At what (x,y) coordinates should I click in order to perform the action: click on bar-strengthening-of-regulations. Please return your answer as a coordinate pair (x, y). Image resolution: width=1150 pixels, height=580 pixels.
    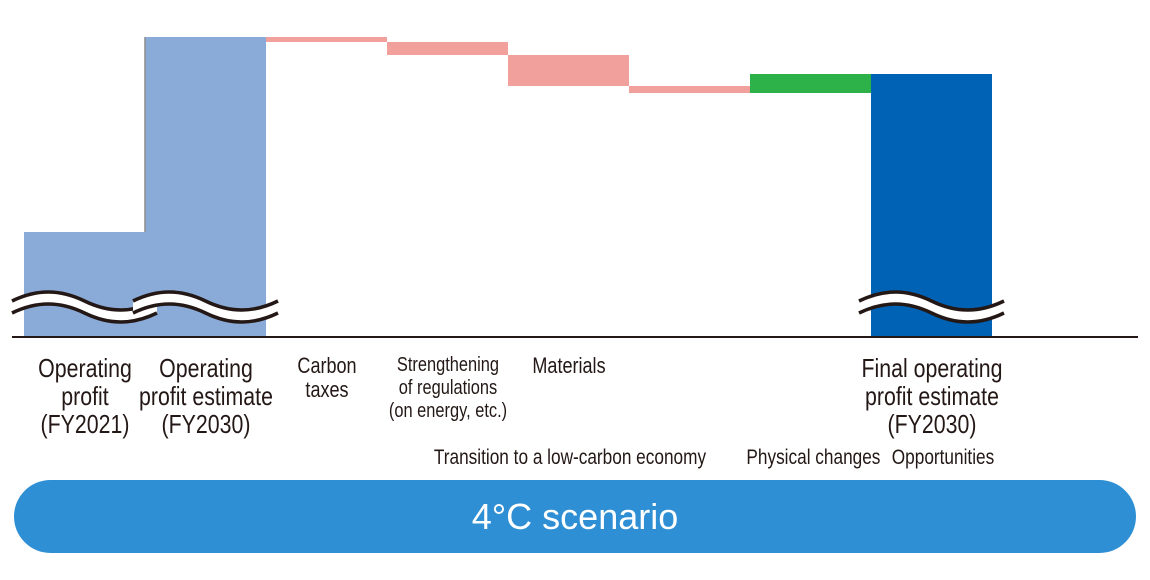
    Looking at the image, I should click on (447, 48).